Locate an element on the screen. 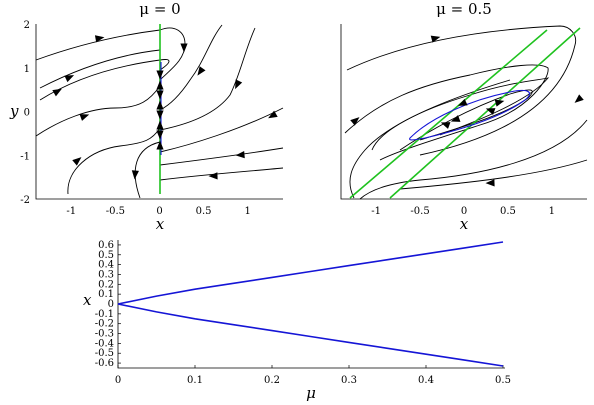 The image size is (594, 405). panel-title: μ = 0 is located at coordinates (159, 9).